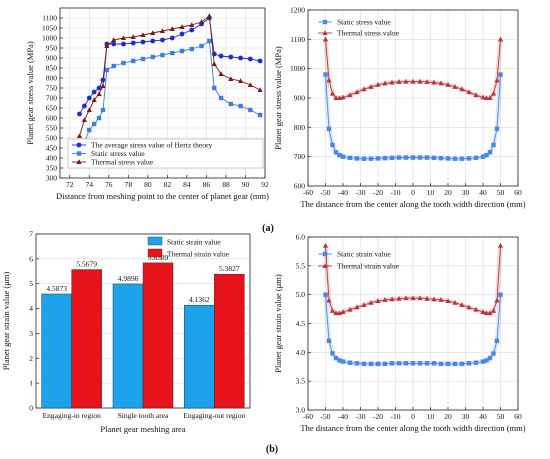 This screenshot has height=459, width=550. Describe the element at coordinates (49, 18) in the screenshot. I see `y-tick-label: 1100` at that location.